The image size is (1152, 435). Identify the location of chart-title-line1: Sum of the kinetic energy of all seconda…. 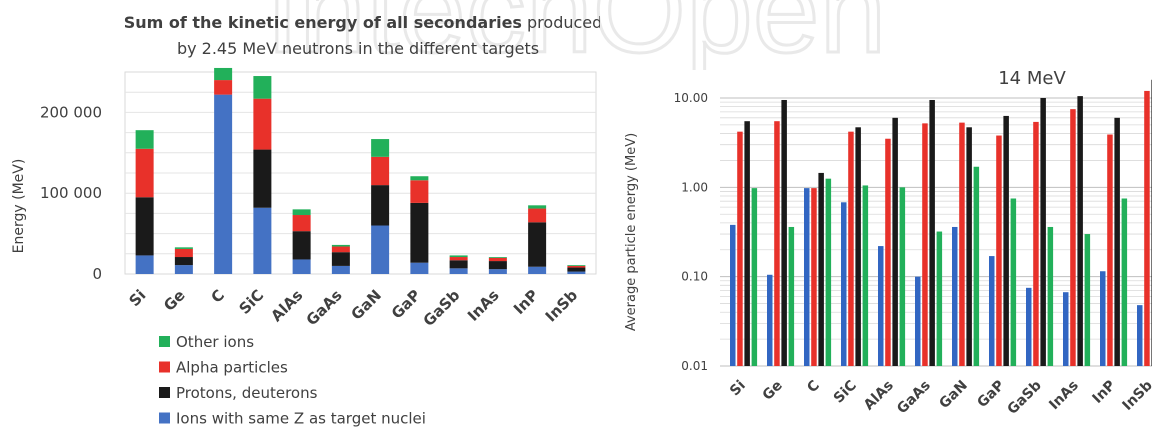
(362, 22).